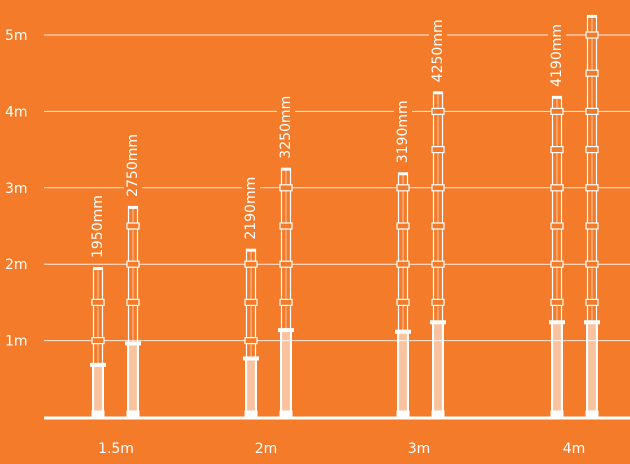 This screenshot has width=630, height=464. Describe the element at coordinates (16, 342) in the screenshot. I see `y-tick-label: 1m` at that location.